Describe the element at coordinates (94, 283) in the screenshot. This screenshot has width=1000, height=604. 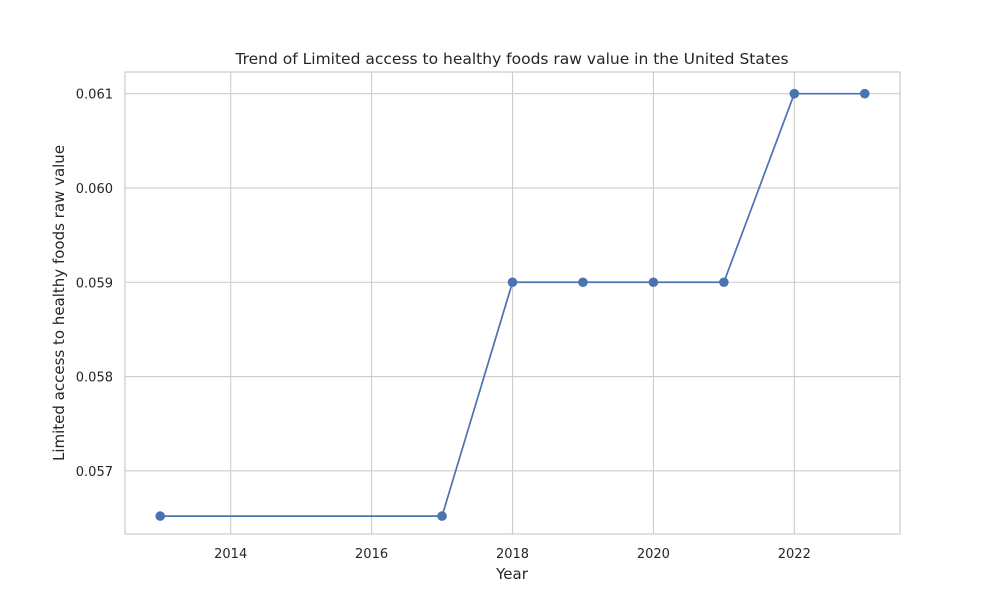
I see `y-tick-label: 0.059` at that location.